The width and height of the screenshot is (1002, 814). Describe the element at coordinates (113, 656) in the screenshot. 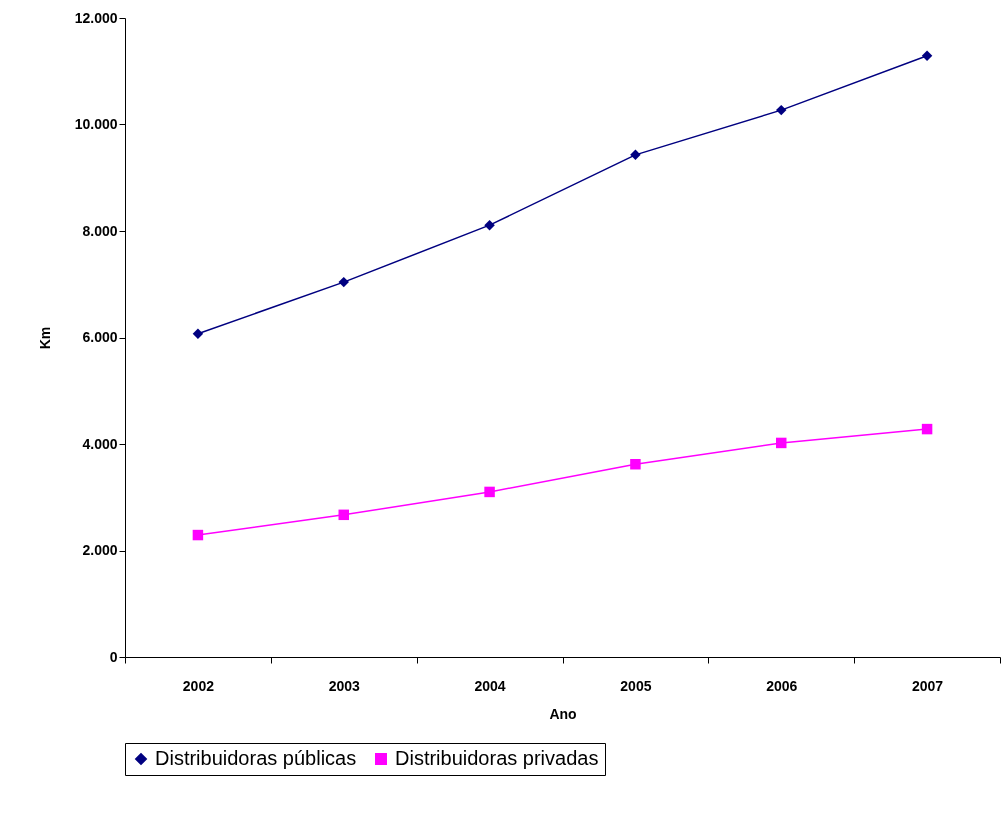

I see `y-tick-label: 0` at that location.